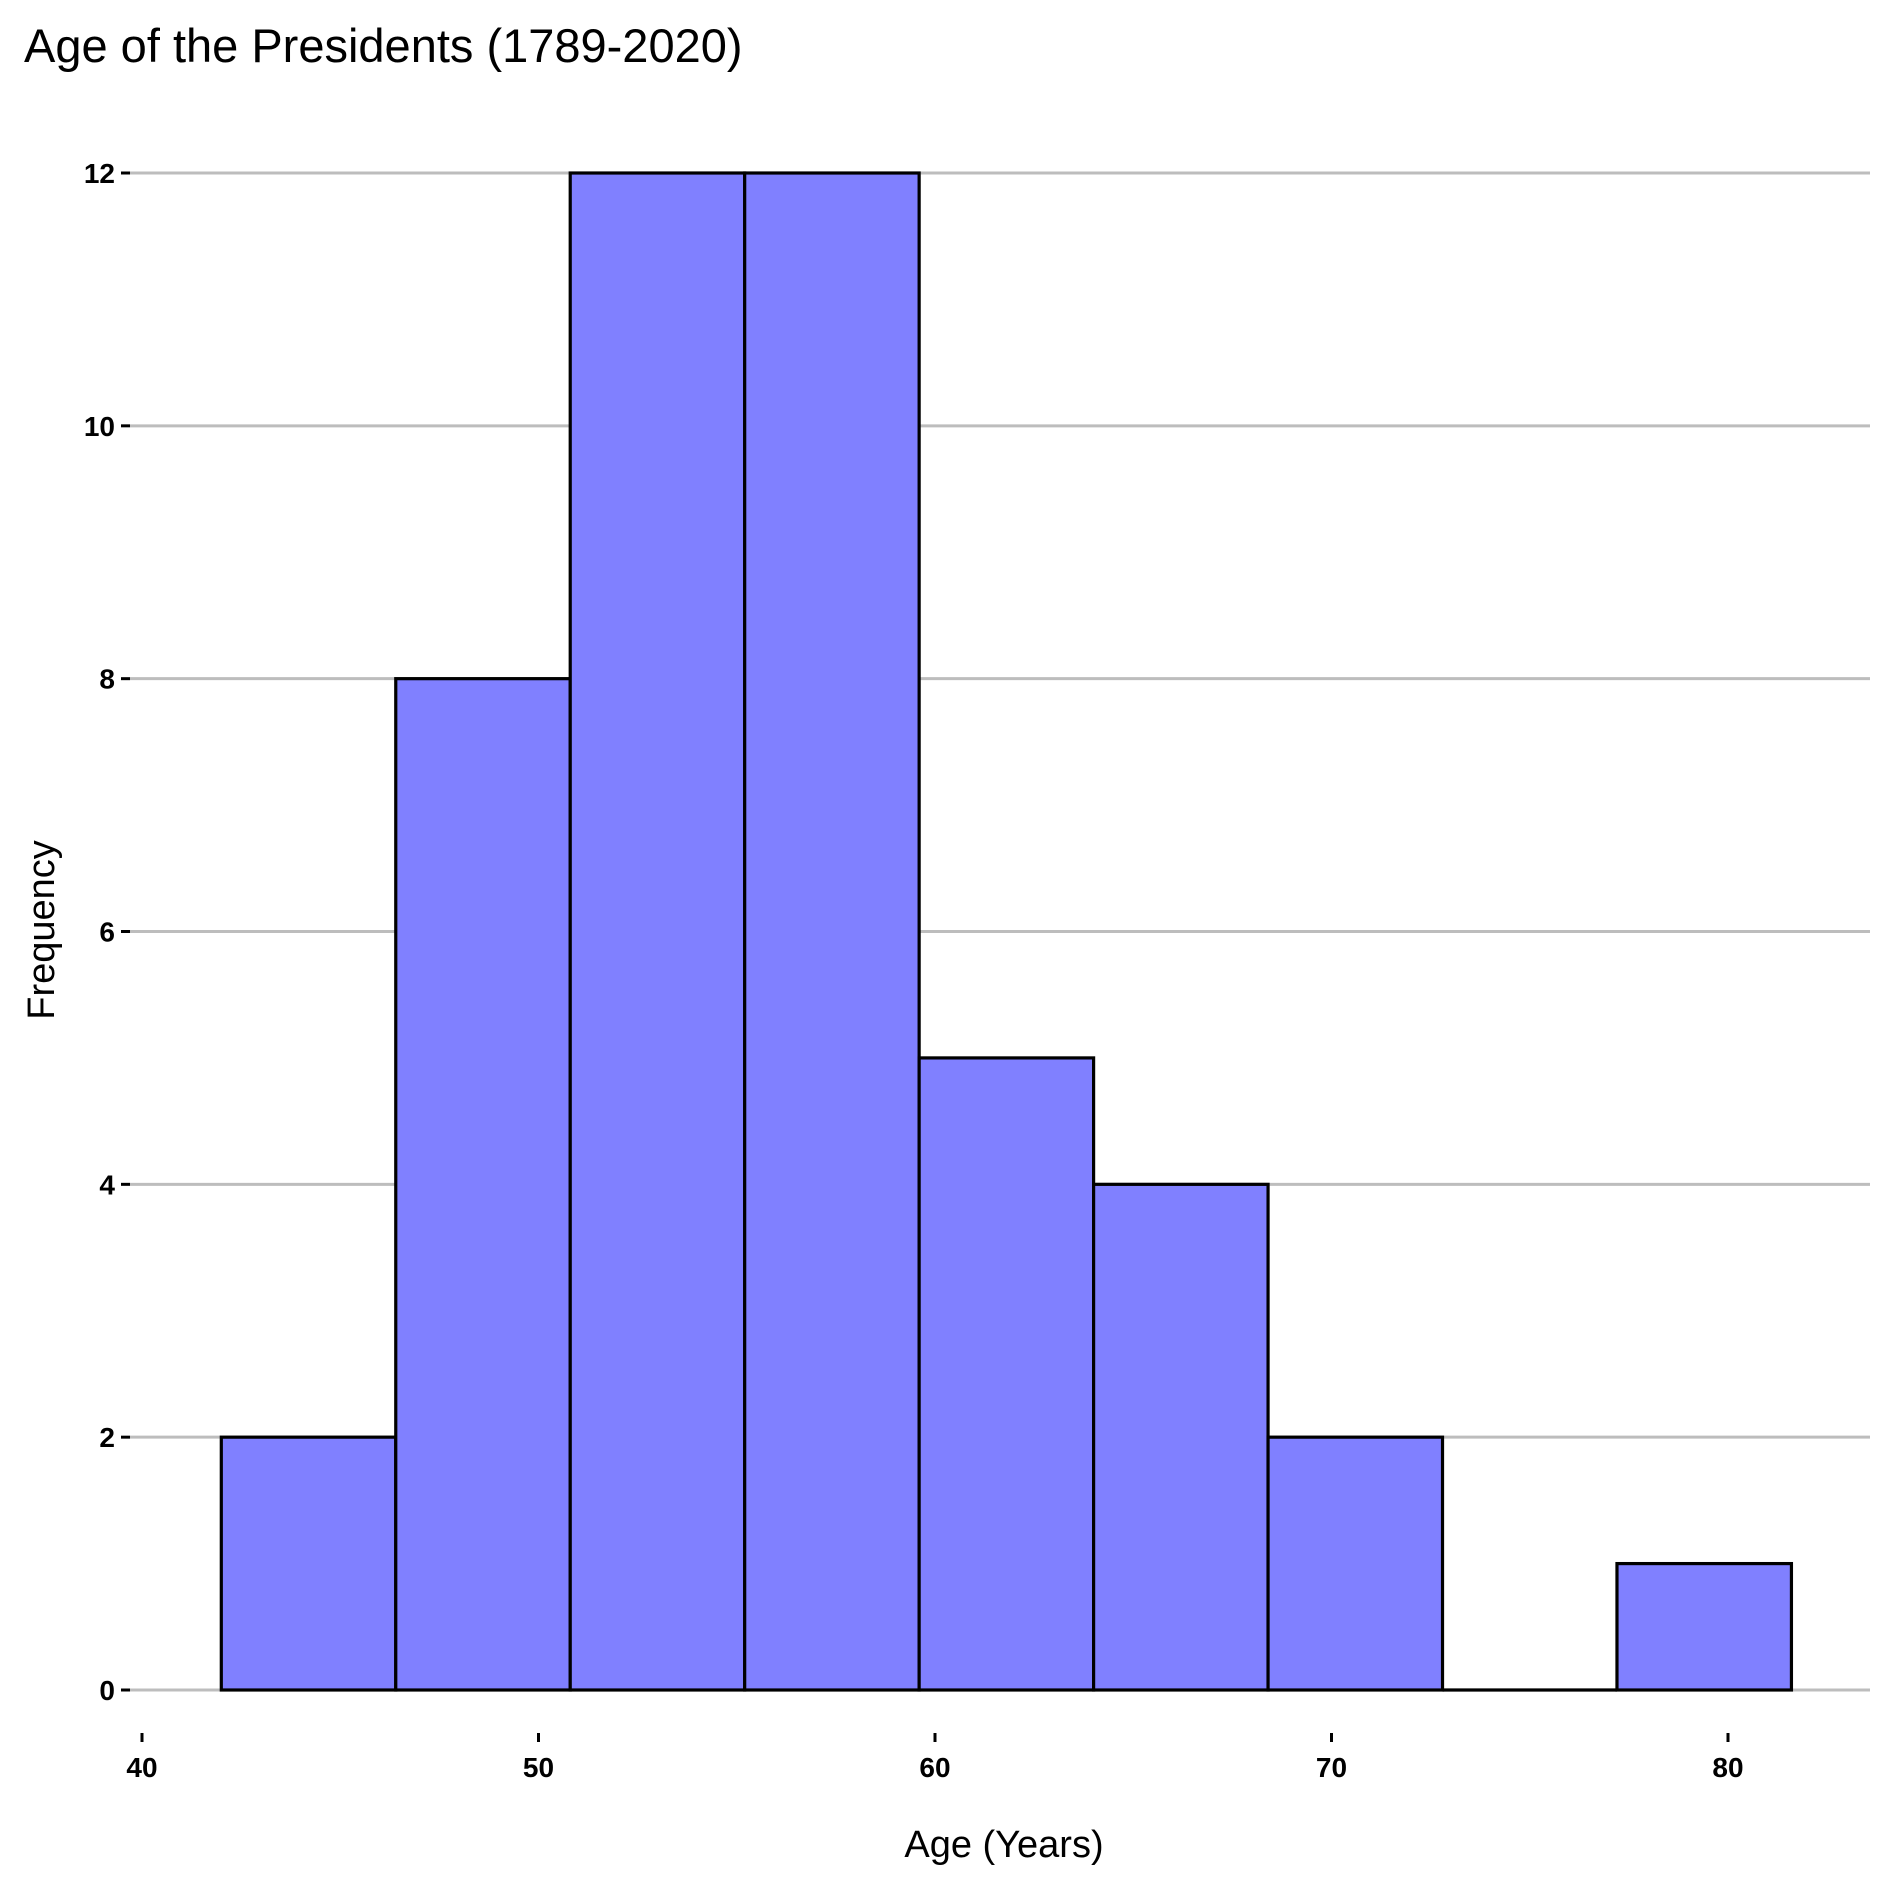 Image resolution: width=1889 pixels, height=1889 pixels. What do you see at coordinates (1727, 1767) in the screenshot?
I see `x-tick-label: 80` at bounding box center [1727, 1767].